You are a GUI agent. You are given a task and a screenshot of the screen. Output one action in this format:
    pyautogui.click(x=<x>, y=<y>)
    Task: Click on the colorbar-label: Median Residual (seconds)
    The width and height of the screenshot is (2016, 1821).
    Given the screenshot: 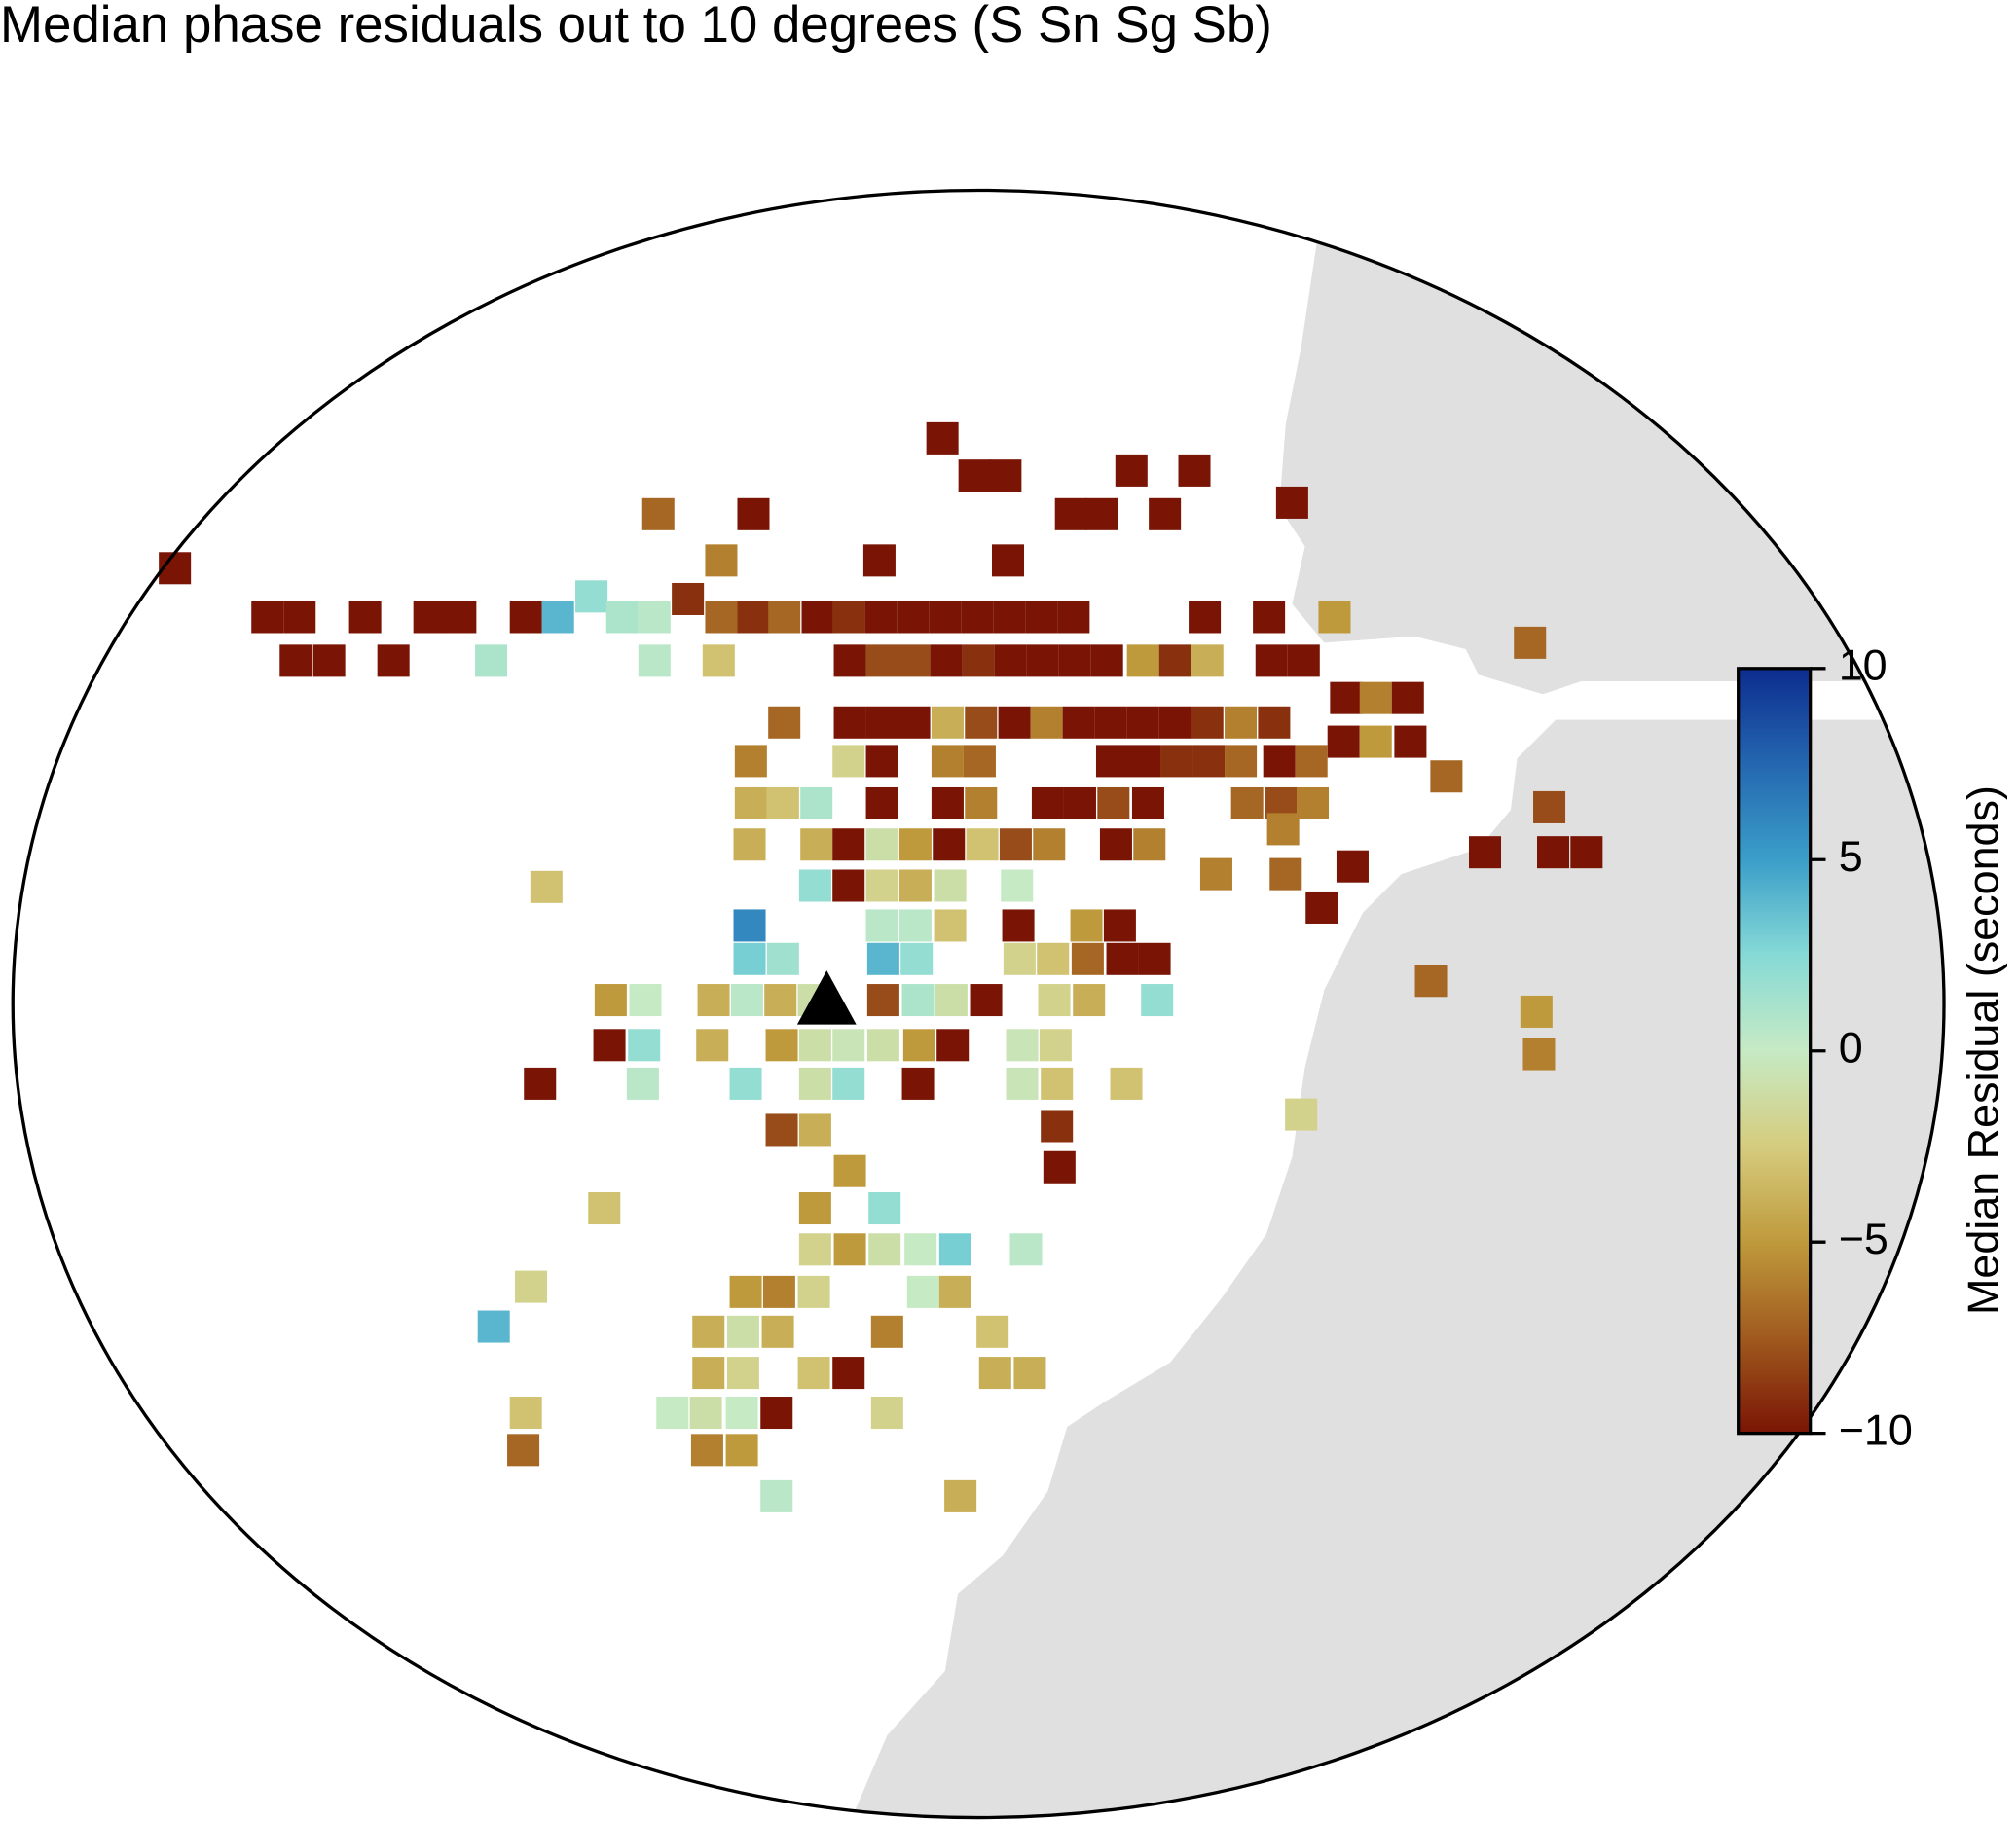 What is the action you would take?
    pyautogui.click(x=1982, y=1050)
    